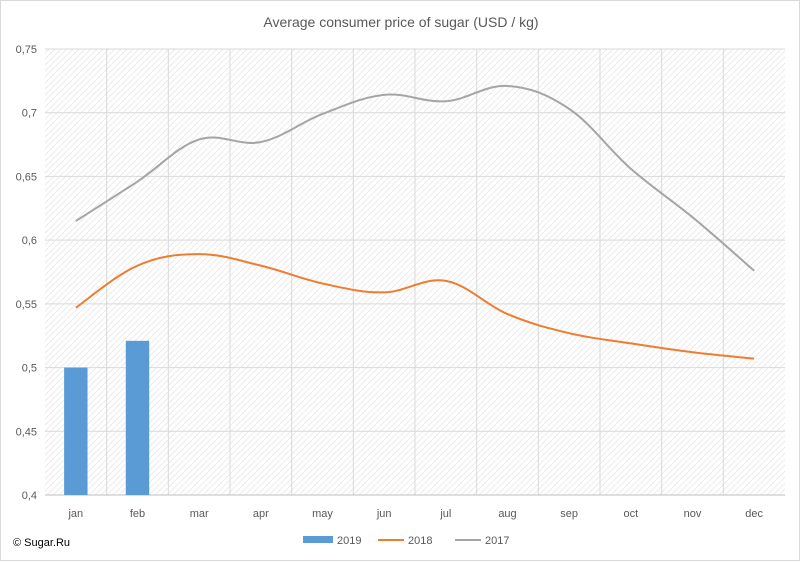 Image resolution: width=800 pixels, height=562 pixels. I want to click on legend-label-2018: 2018, so click(420, 541).